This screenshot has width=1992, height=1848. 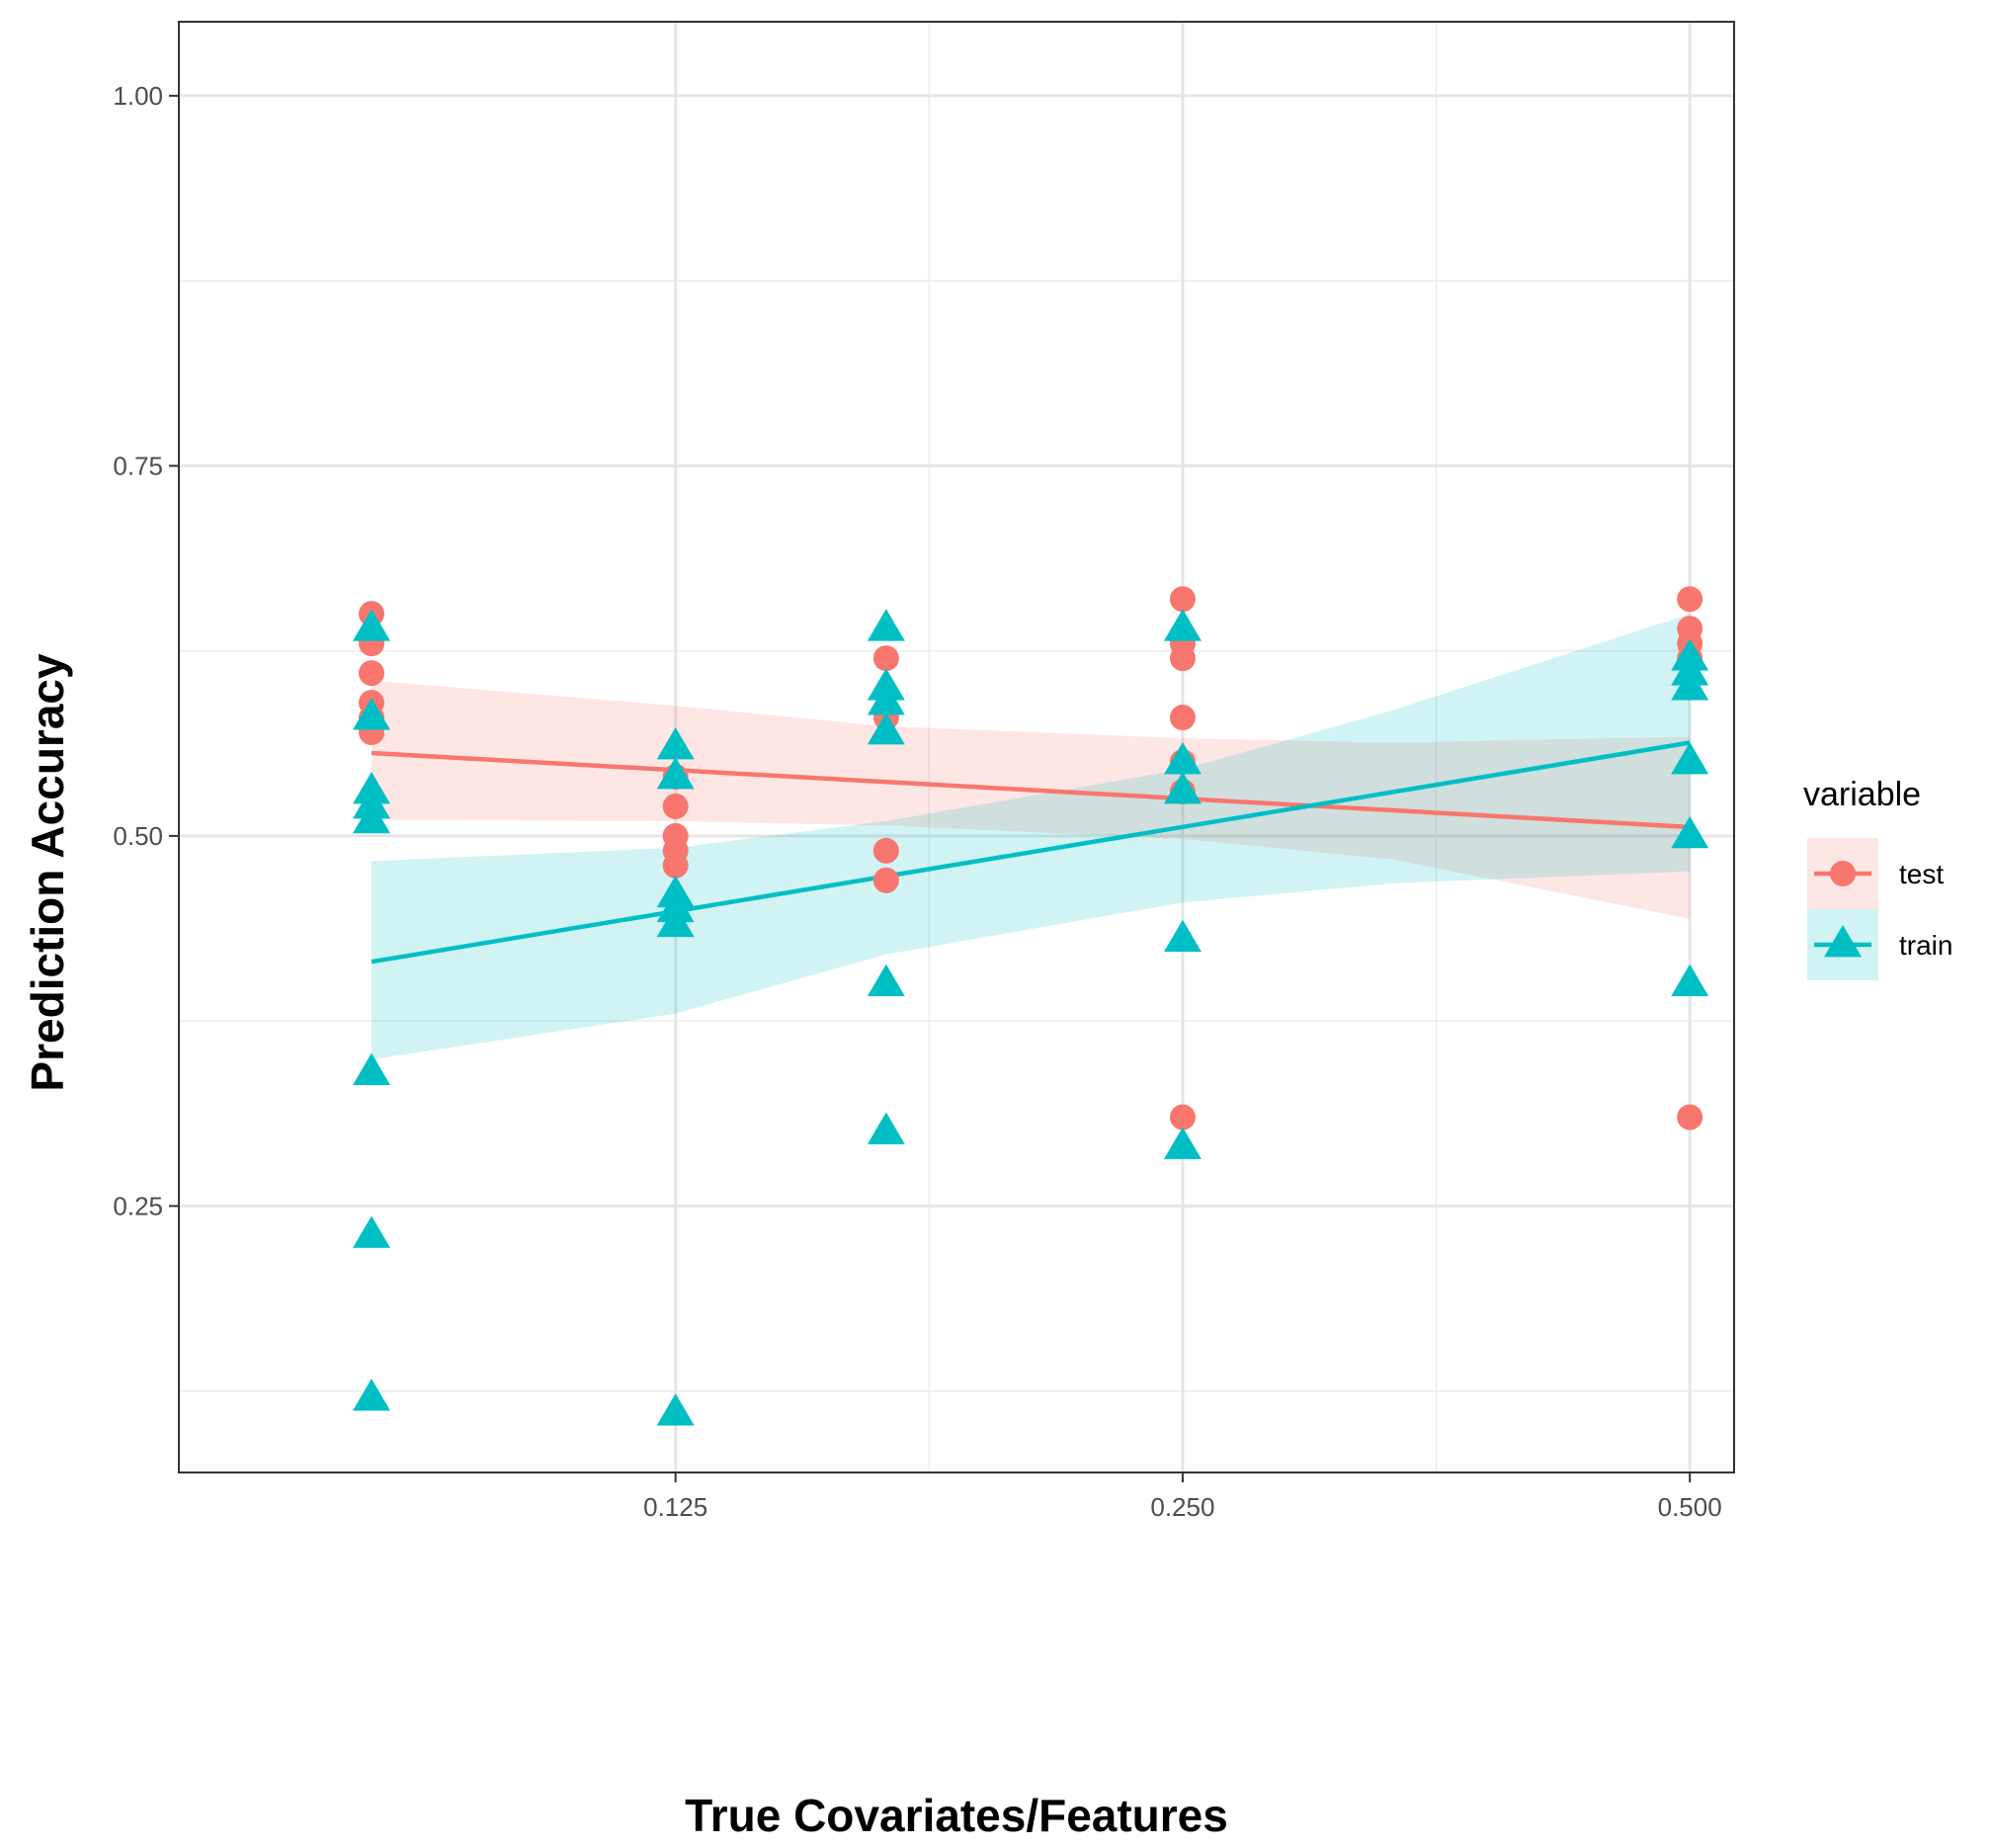 I want to click on x-tick-label: 0.250, so click(x=1182, y=1507).